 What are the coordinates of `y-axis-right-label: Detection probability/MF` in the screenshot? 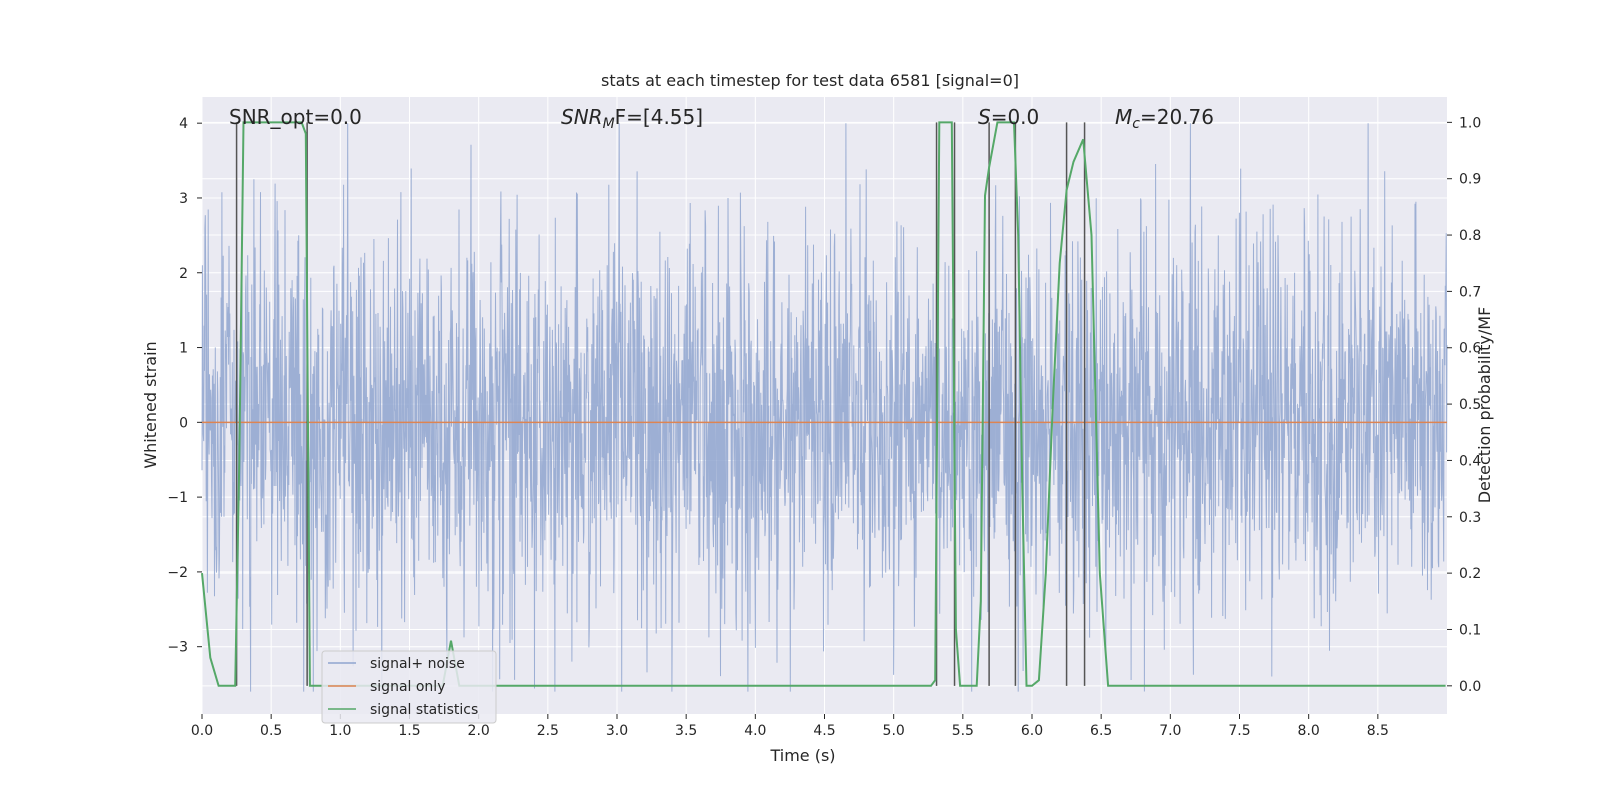 It's located at (1484, 405).